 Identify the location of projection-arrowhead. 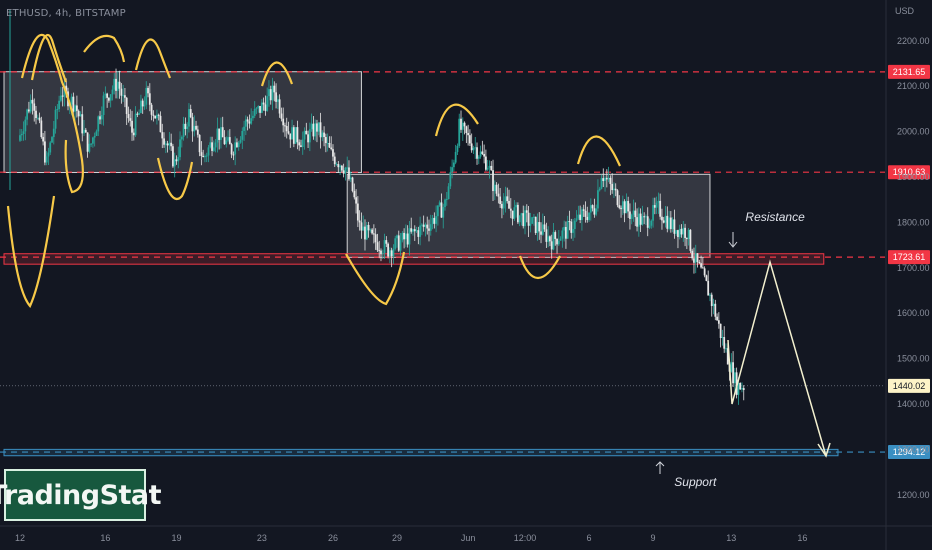
(824, 450).